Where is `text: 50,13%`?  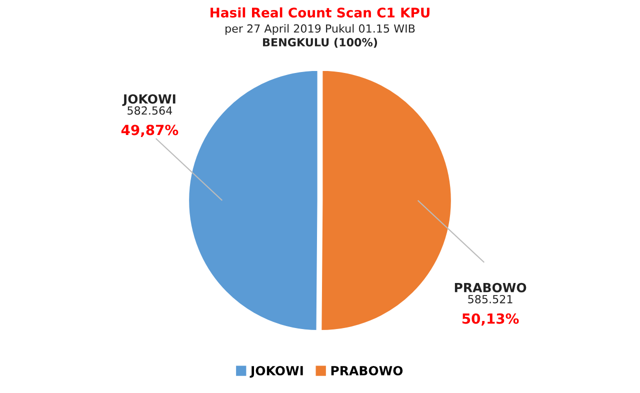
text: 50,13% is located at coordinates (490, 319).